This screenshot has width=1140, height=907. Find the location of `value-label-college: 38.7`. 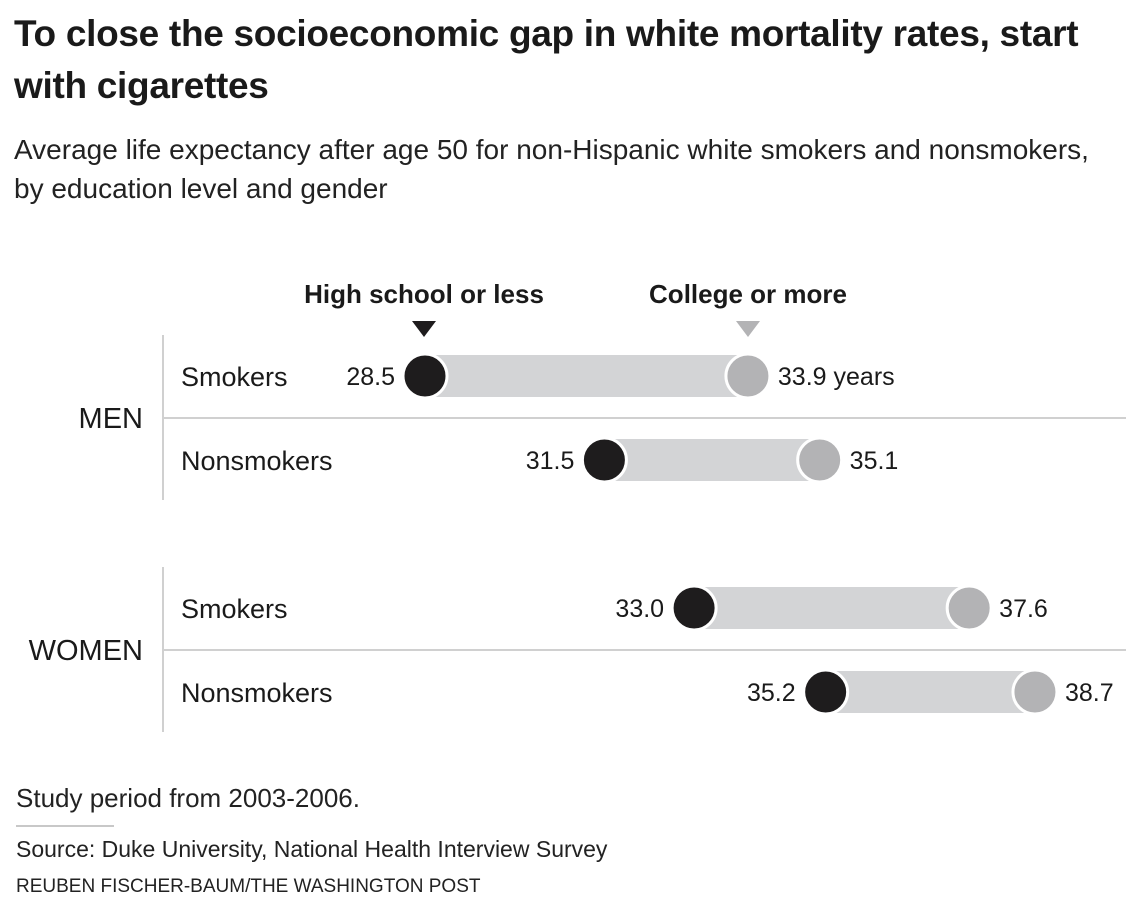

value-label-college: 38.7 is located at coordinates (1089, 693).